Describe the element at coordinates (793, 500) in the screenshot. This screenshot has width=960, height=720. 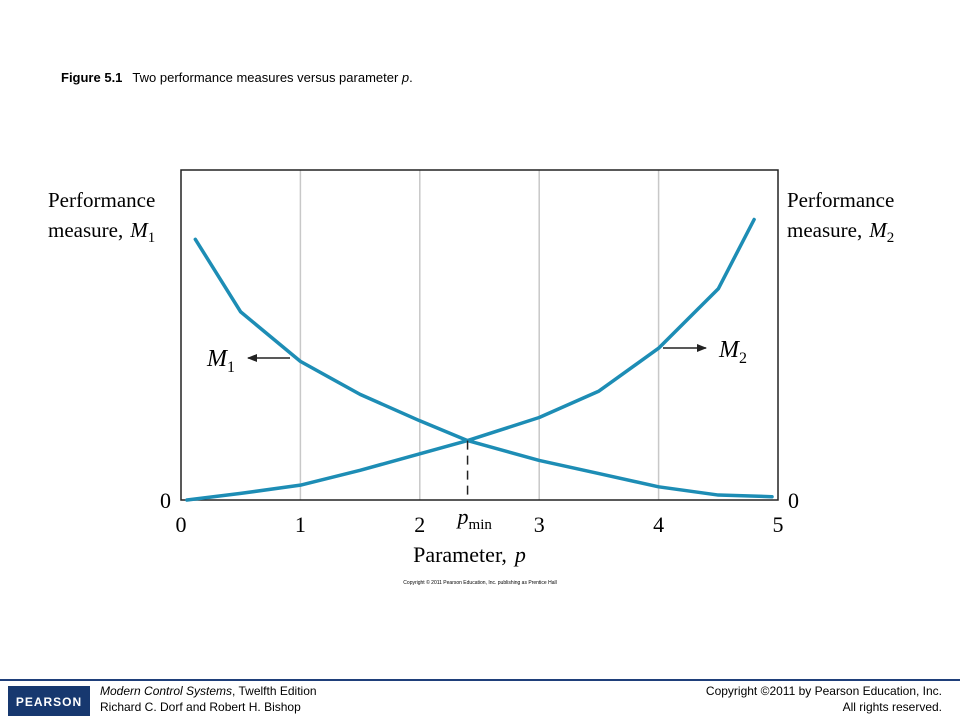
I see `y2-tick-label: 0` at that location.